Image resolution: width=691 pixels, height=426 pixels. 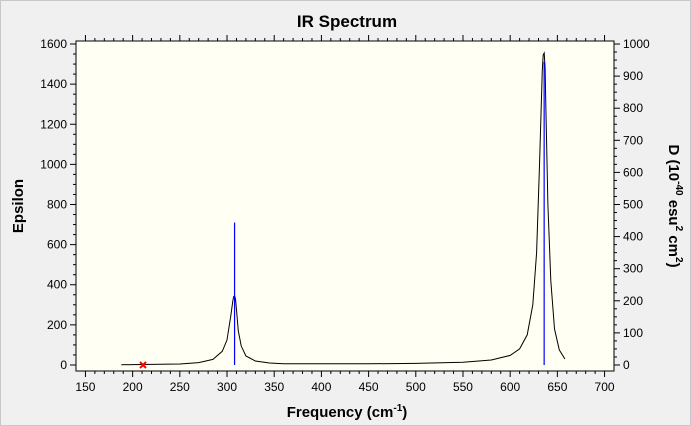 What do you see at coordinates (347, 21) in the screenshot?
I see `chart-title: IR Spectrum` at bounding box center [347, 21].